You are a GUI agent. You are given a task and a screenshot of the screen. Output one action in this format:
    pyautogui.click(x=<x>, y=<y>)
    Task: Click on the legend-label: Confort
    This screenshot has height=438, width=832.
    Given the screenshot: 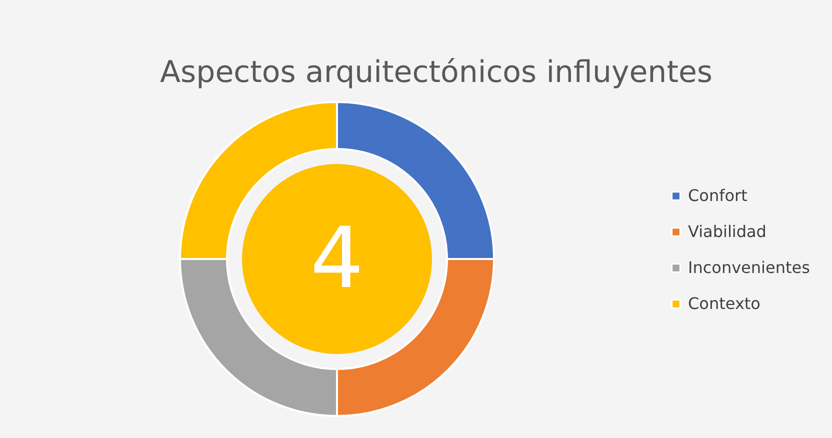 What is the action you would take?
    pyautogui.click(x=718, y=195)
    